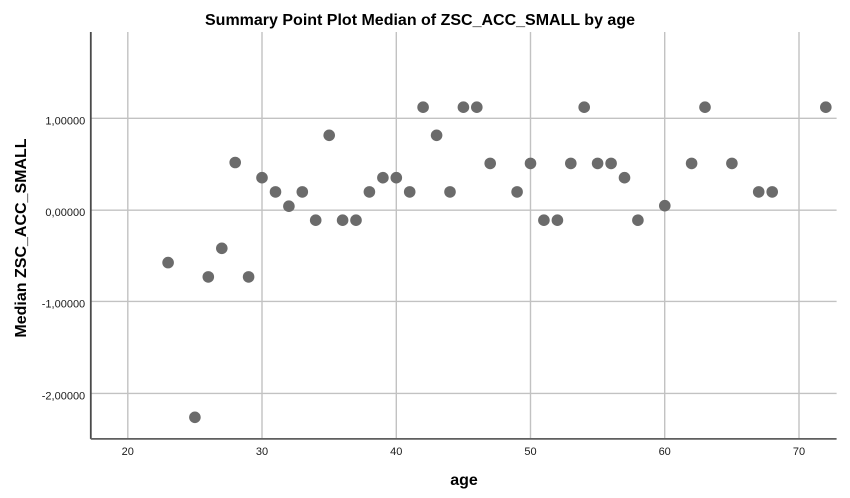 The height and width of the screenshot is (498, 850). Describe the element at coordinates (63, 304) in the screenshot. I see `svg-text: -1,00000` at that location.